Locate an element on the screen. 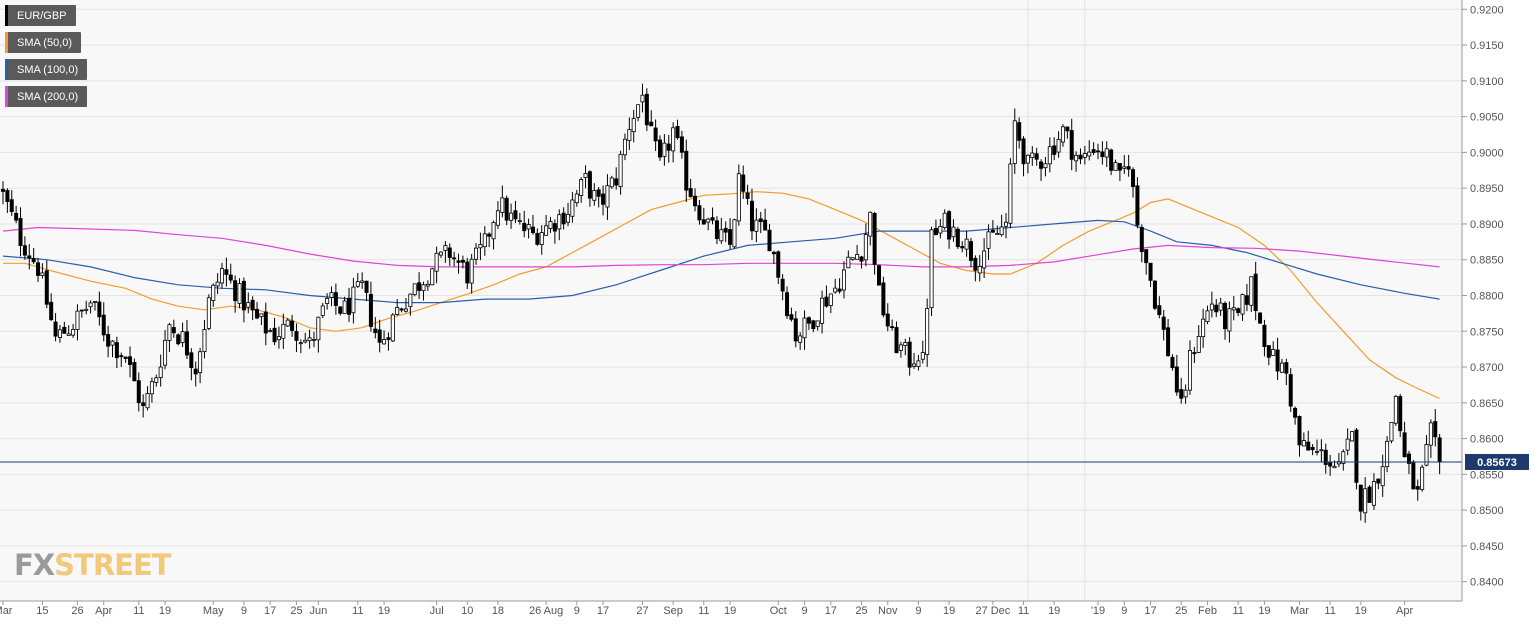 Image resolution: width=1534 pixels, height=626 pixels. legend-item-eurgbp: EUR/GBP is located at coordinates (40, 15).